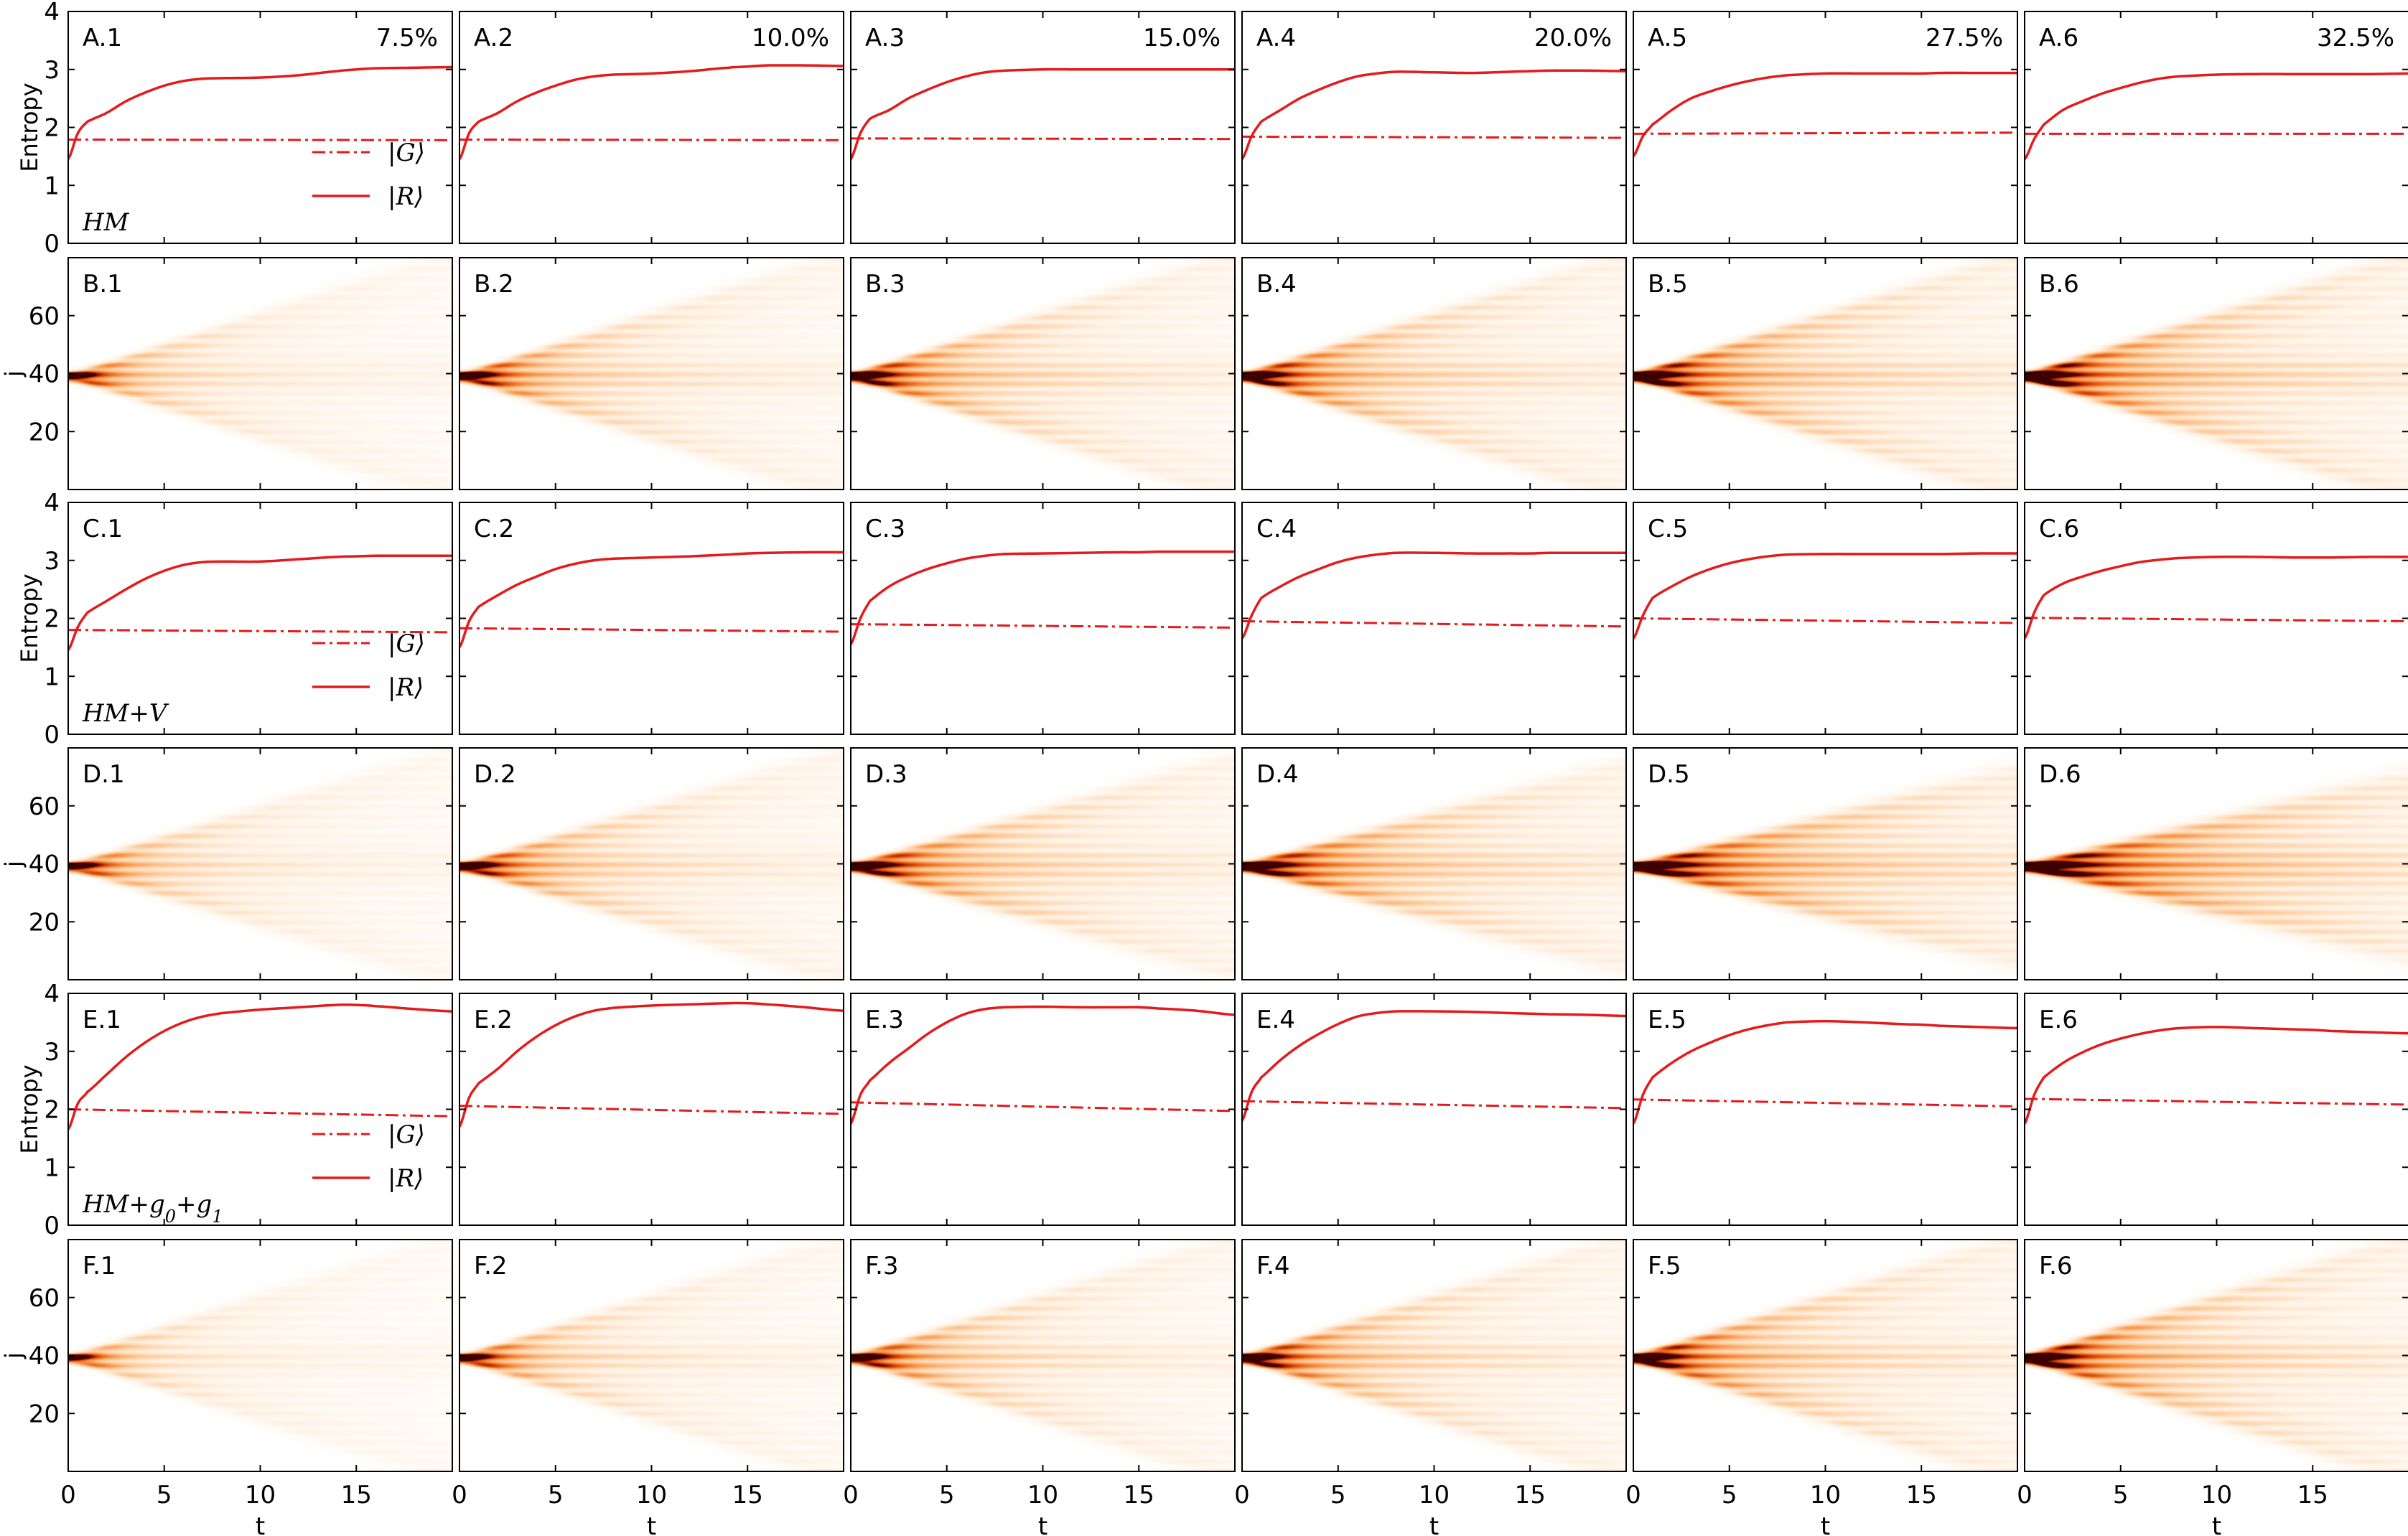 The width and height of the screenshot is (2408, 1536). What do you see at coordinates (1275, 1020) in the screenshot?
I see `panel-label: E.4` at bounding box center [1275, 1020].